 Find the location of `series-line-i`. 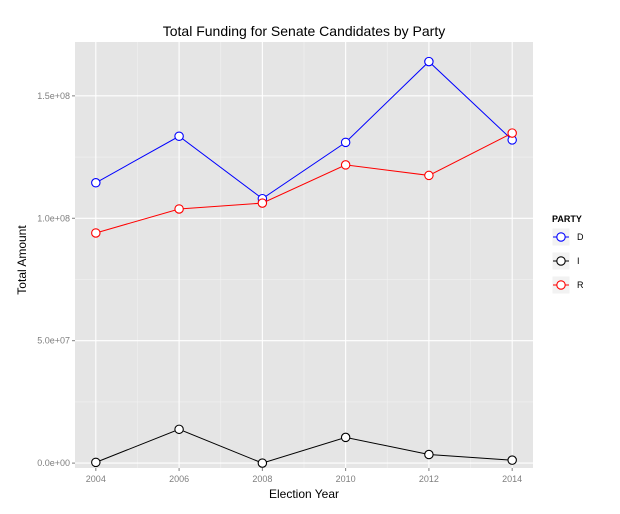

series-line-i is located at coordinates (304, 446).